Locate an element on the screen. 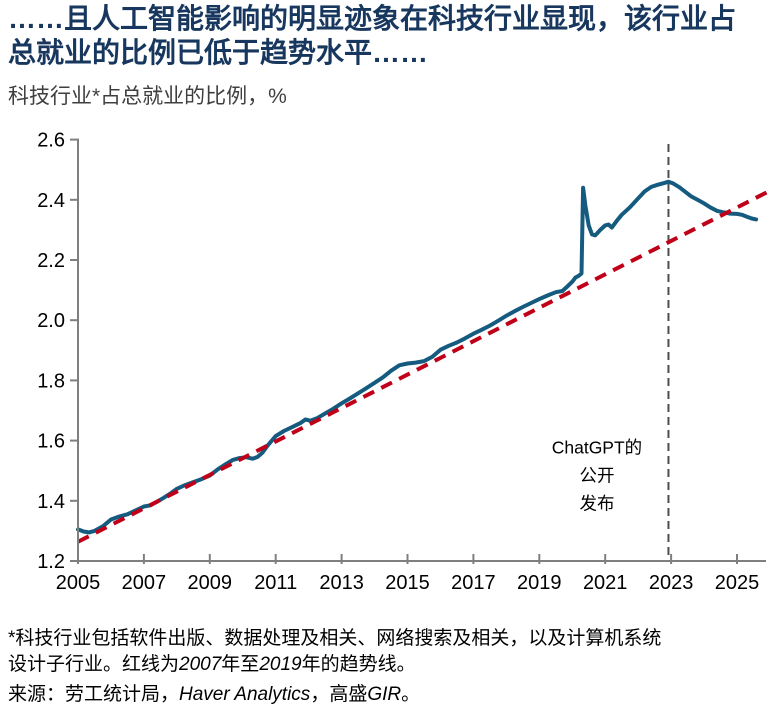  text-segment: 来源：劳工统计局， is located at coordinates (94, 694).